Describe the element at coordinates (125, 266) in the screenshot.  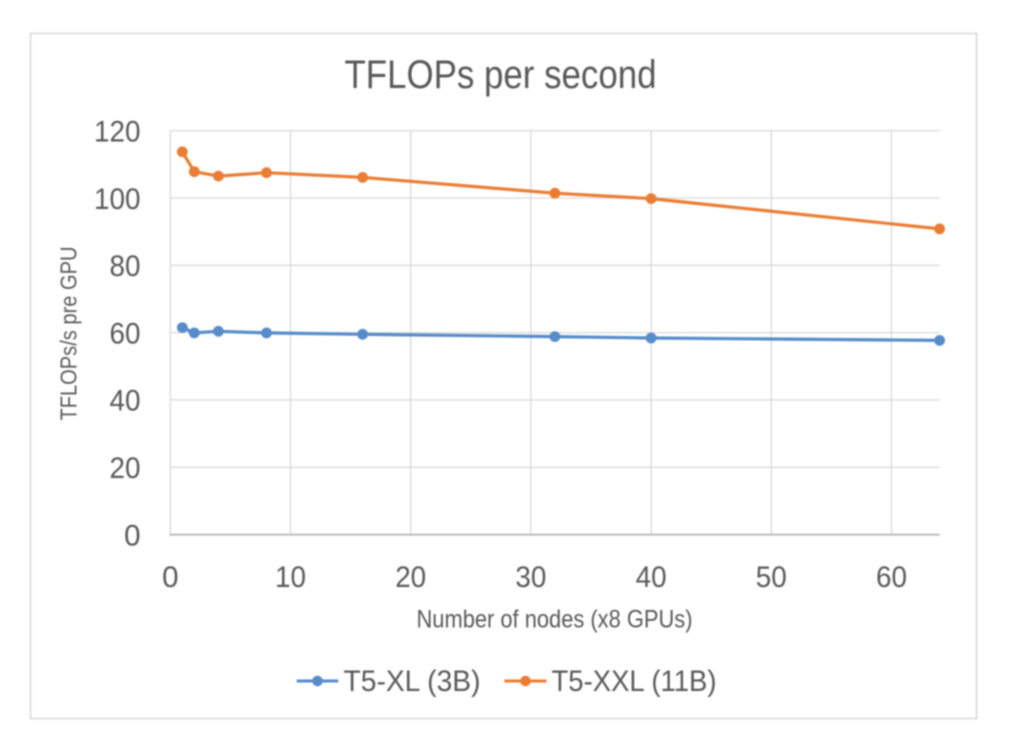
I see `svg-text: 80` at that location.